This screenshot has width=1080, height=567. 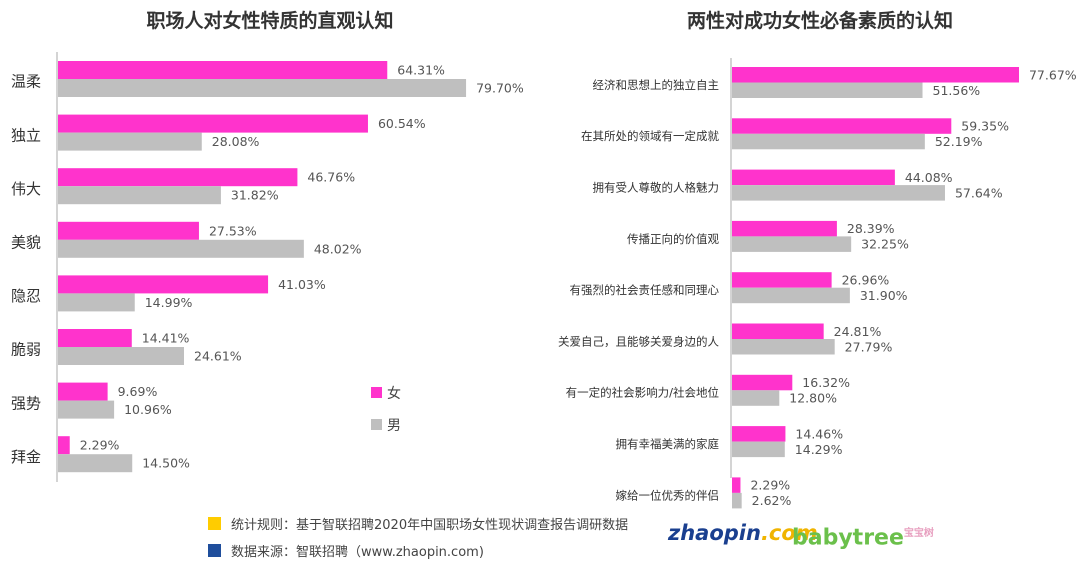 I want to click on chart-1-value-label-female: 28.39%, so click(x=871, y=228).